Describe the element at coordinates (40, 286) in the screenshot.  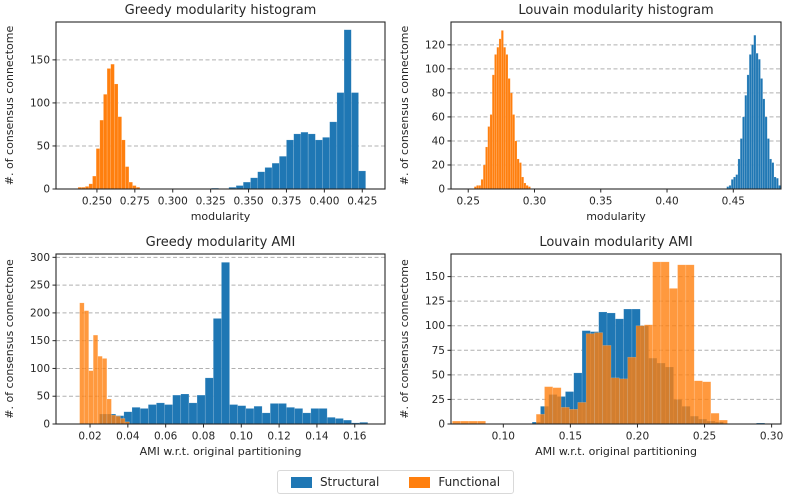
I see `y-tick-label: 250` at that location.